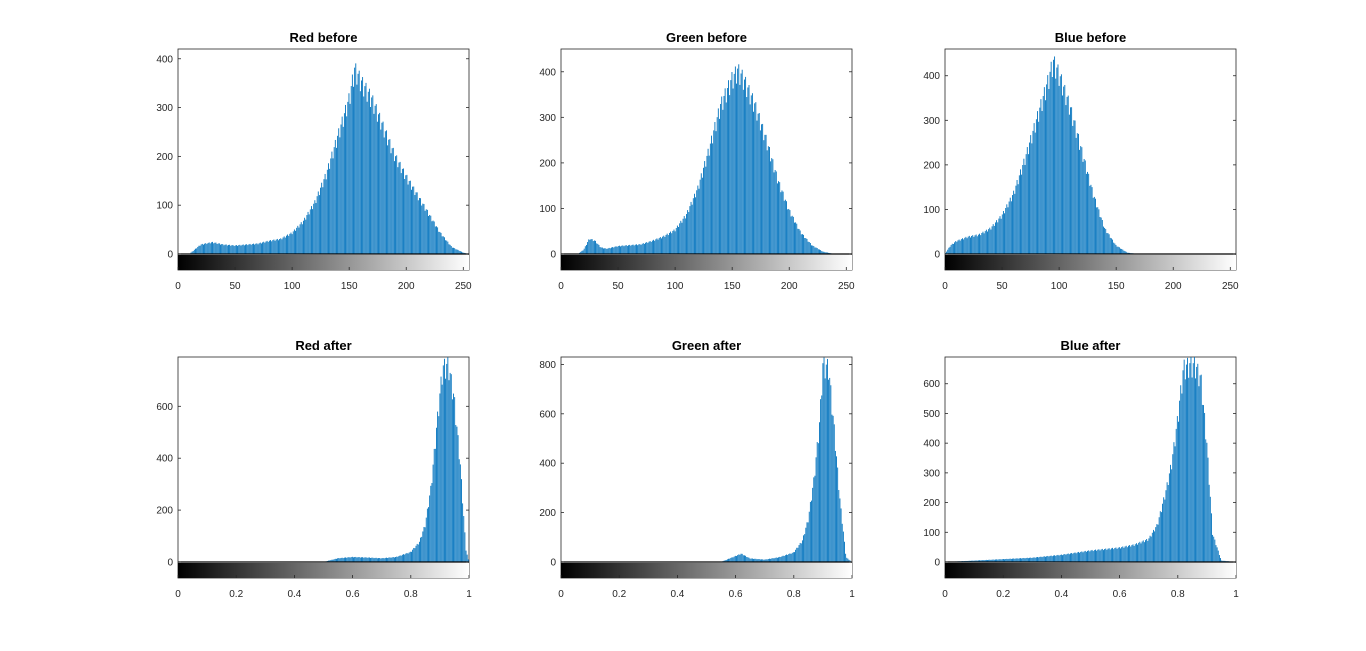 Image resolution: width=1366 pixels, height=651 pixels. What do you see at coordinates (697, 469) in the screenshot?
I see `green-after-panel: 0 200 400 600 800 0 0.2 0.4 0.6 0.8 1 Green after` at bounding box center [697, 469].